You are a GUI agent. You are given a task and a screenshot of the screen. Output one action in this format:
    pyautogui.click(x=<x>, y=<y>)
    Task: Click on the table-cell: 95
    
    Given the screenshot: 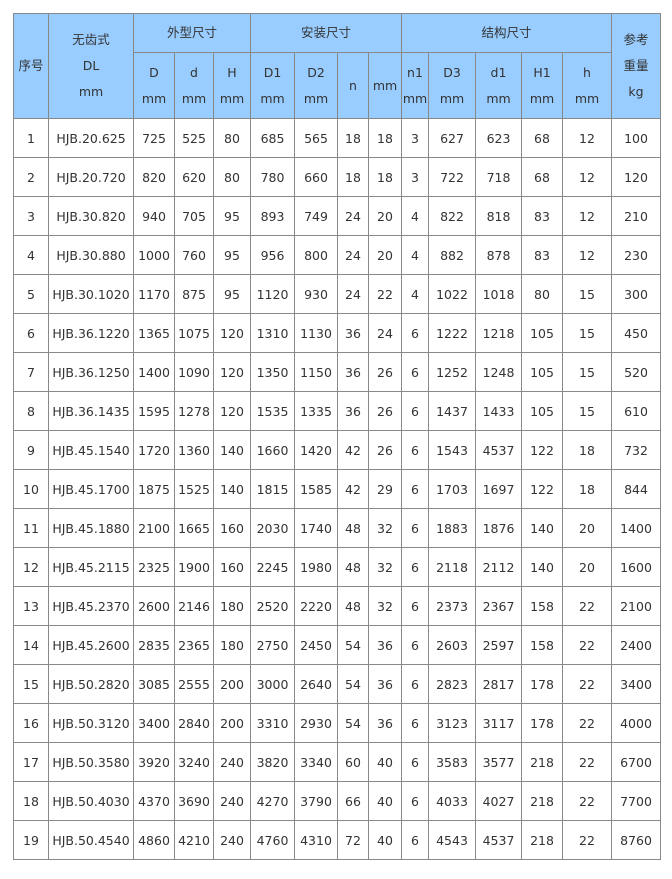 What is the action you would take?
    pyautogui.click(x=232, y=216)
    